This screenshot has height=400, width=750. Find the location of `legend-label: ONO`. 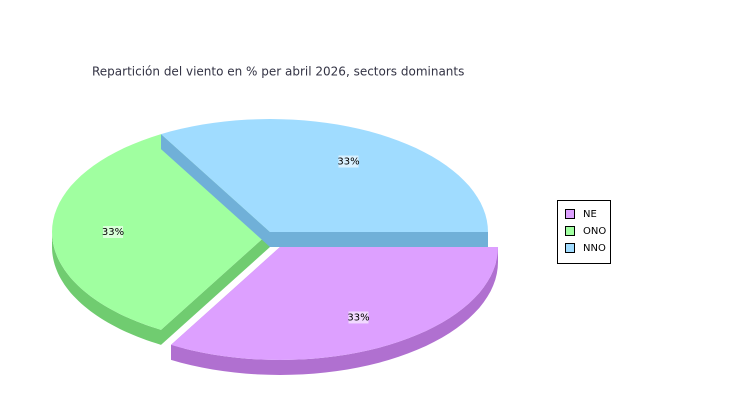

legend-label: ONO is located at coordinates (594, 231).